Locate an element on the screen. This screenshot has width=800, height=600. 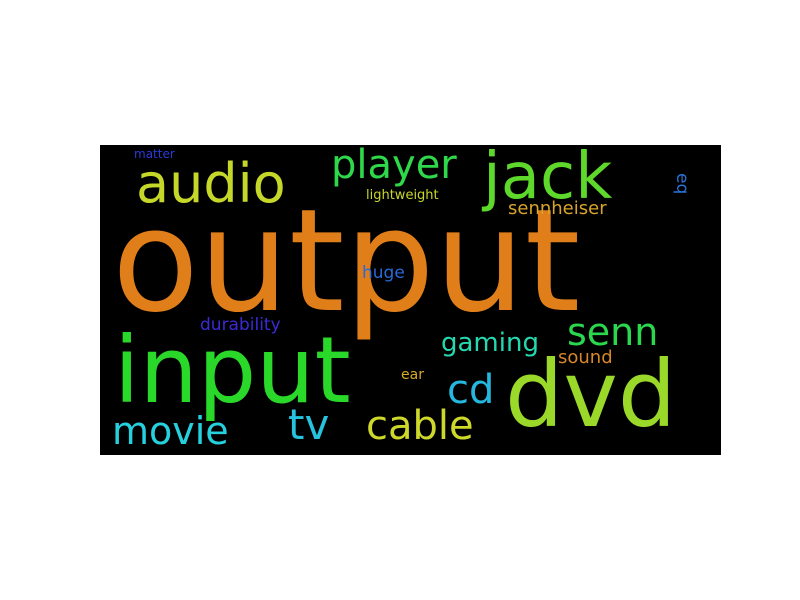
word-huge: huge is located at coordinates (383, 273).